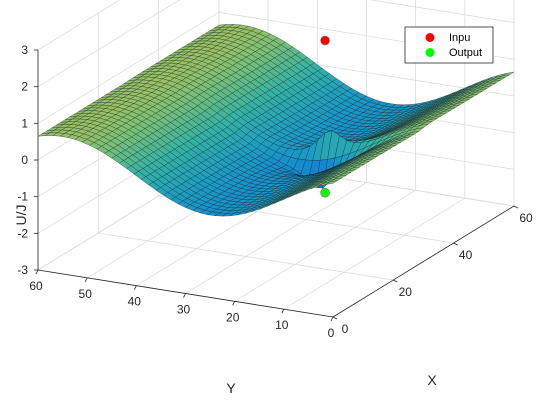 The image size is (550, 407). What do you see at coordinates (331, 182) in the screenshot?
I see `surface-patch` at bounding box center [331, 182].